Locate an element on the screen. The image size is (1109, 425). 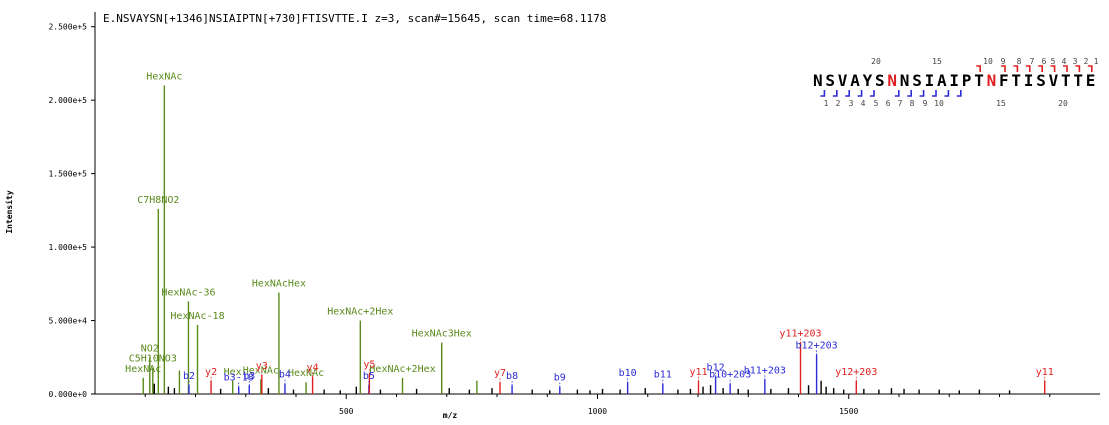
sequence-index-bottom: 2 is located at coordinates (838, 103).